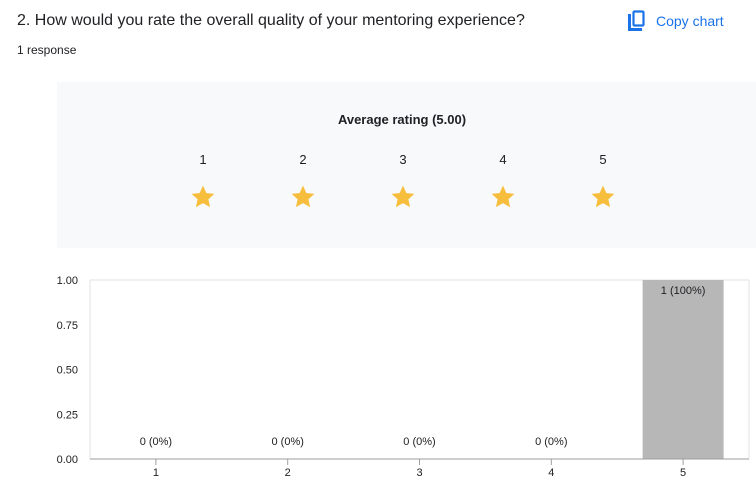 The image size is (756, 501). I want to click on rating-option-2: 2, so click(303, 181).